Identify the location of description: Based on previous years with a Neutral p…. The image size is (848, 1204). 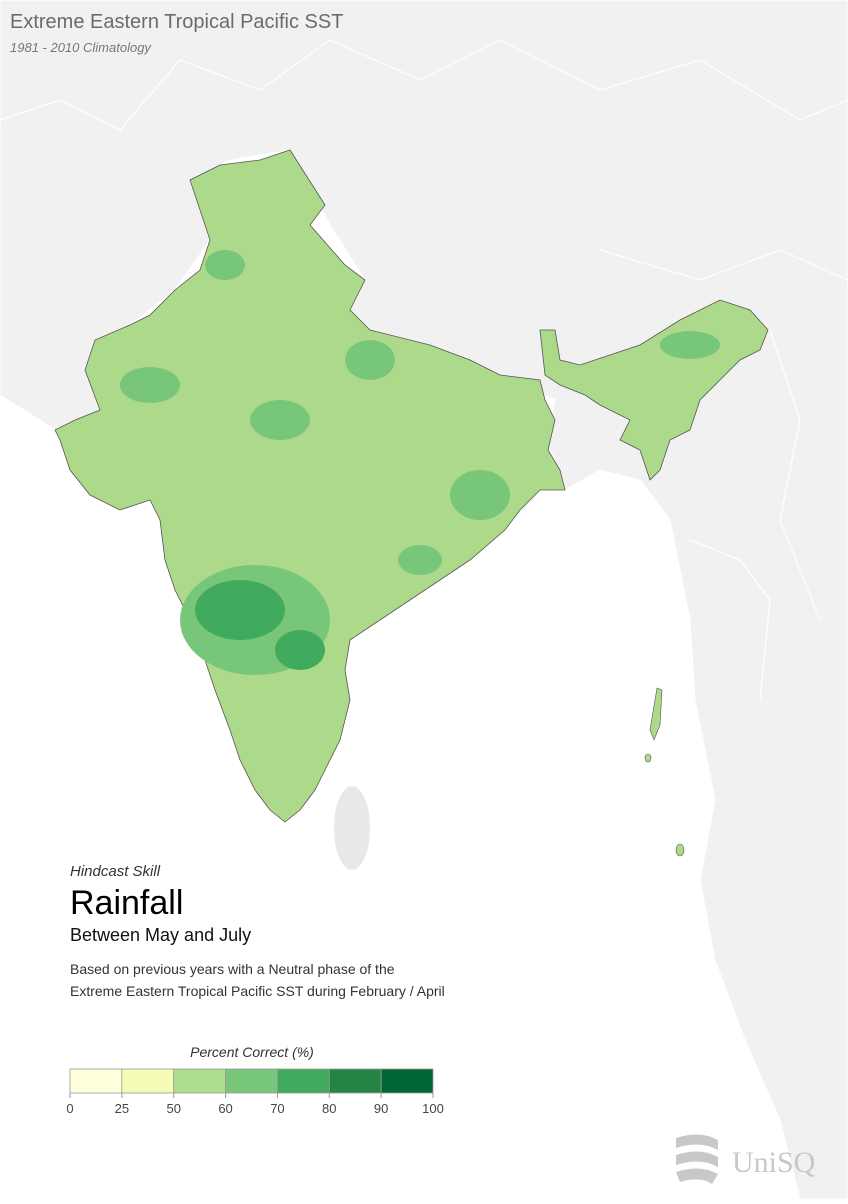
(232, 969).